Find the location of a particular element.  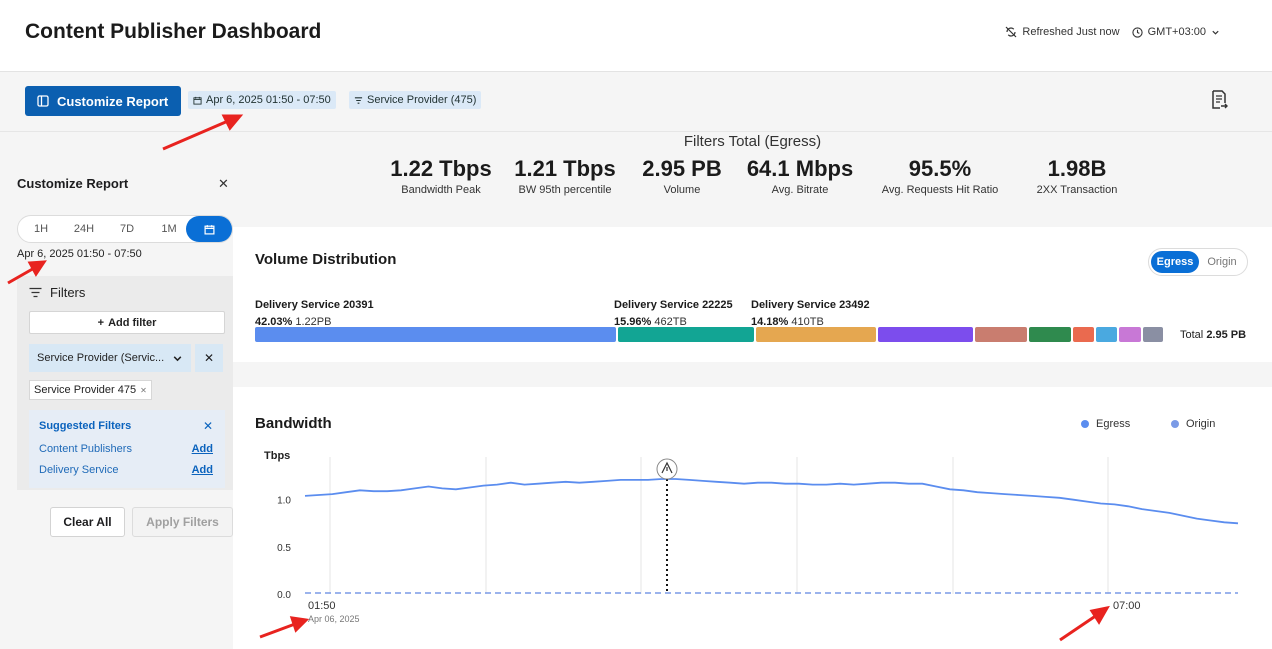

stat-volume: 2.95 PB Volume is located at coordinates (682, 176).